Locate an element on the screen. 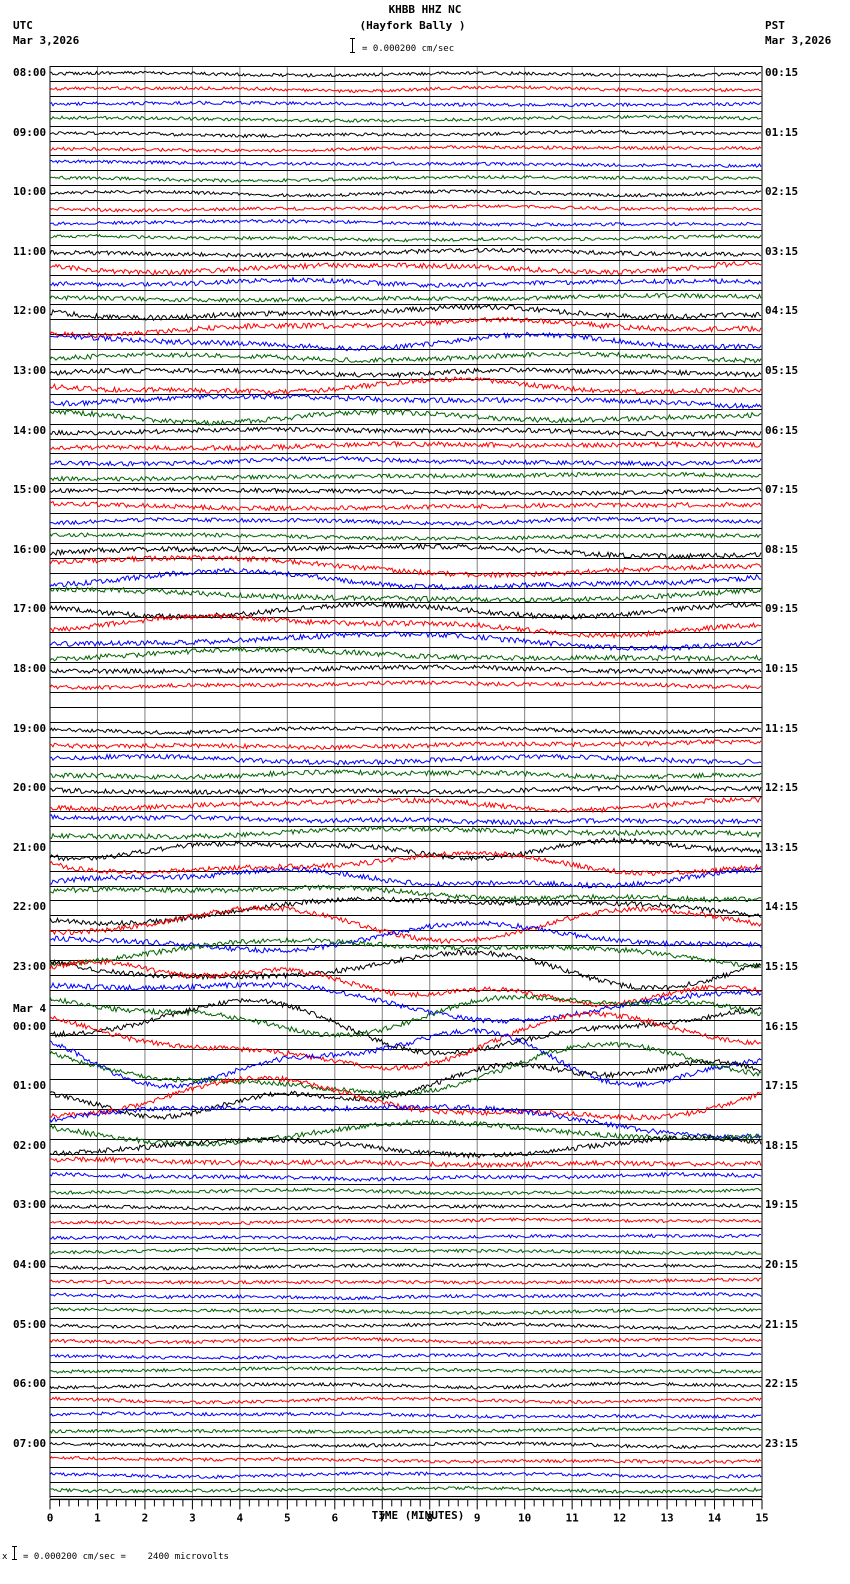 The image size is (850, 1584). utc-hour-label: 13:00 is located at coordinates (30, 370).